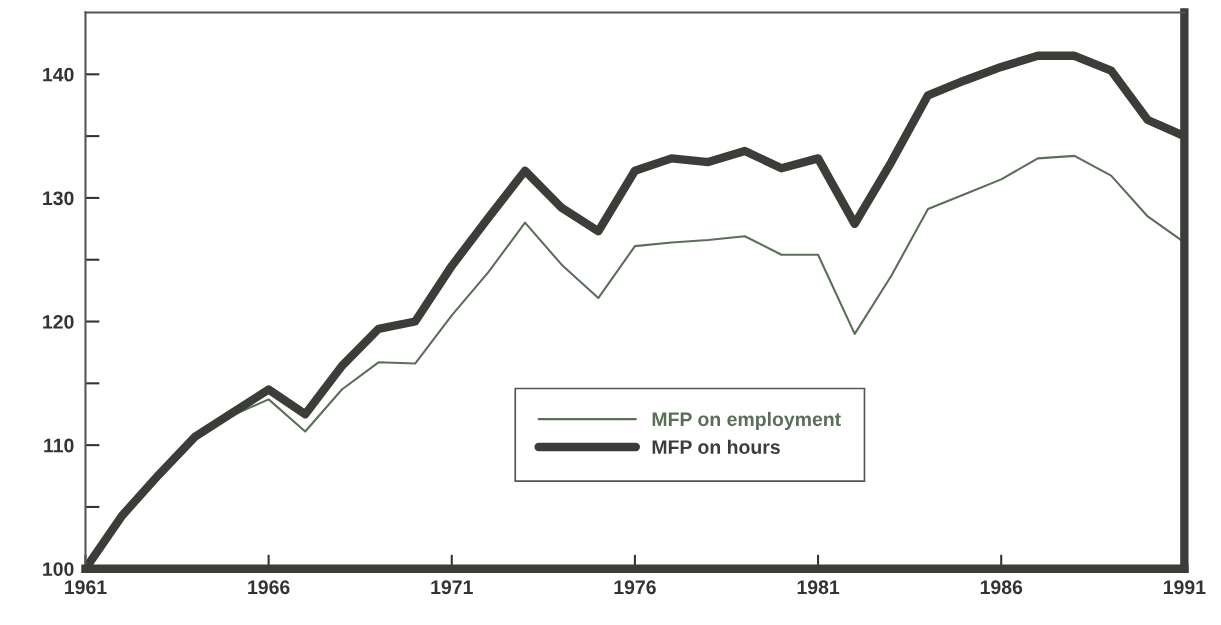 The width and height of the screenshot is (1221, 625). Describe the element at coordinates (58, 198) in the screenshot. I see `y-tick-label: 130` at that location.